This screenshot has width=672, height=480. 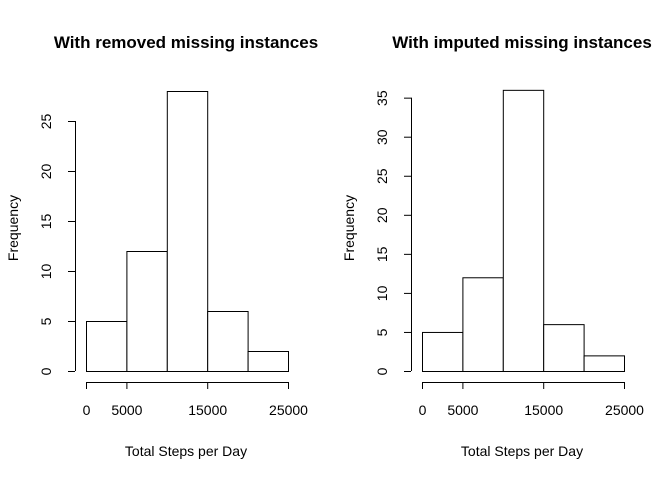 I want to click on y-tick-label: 35, so click(x=382, y=98).